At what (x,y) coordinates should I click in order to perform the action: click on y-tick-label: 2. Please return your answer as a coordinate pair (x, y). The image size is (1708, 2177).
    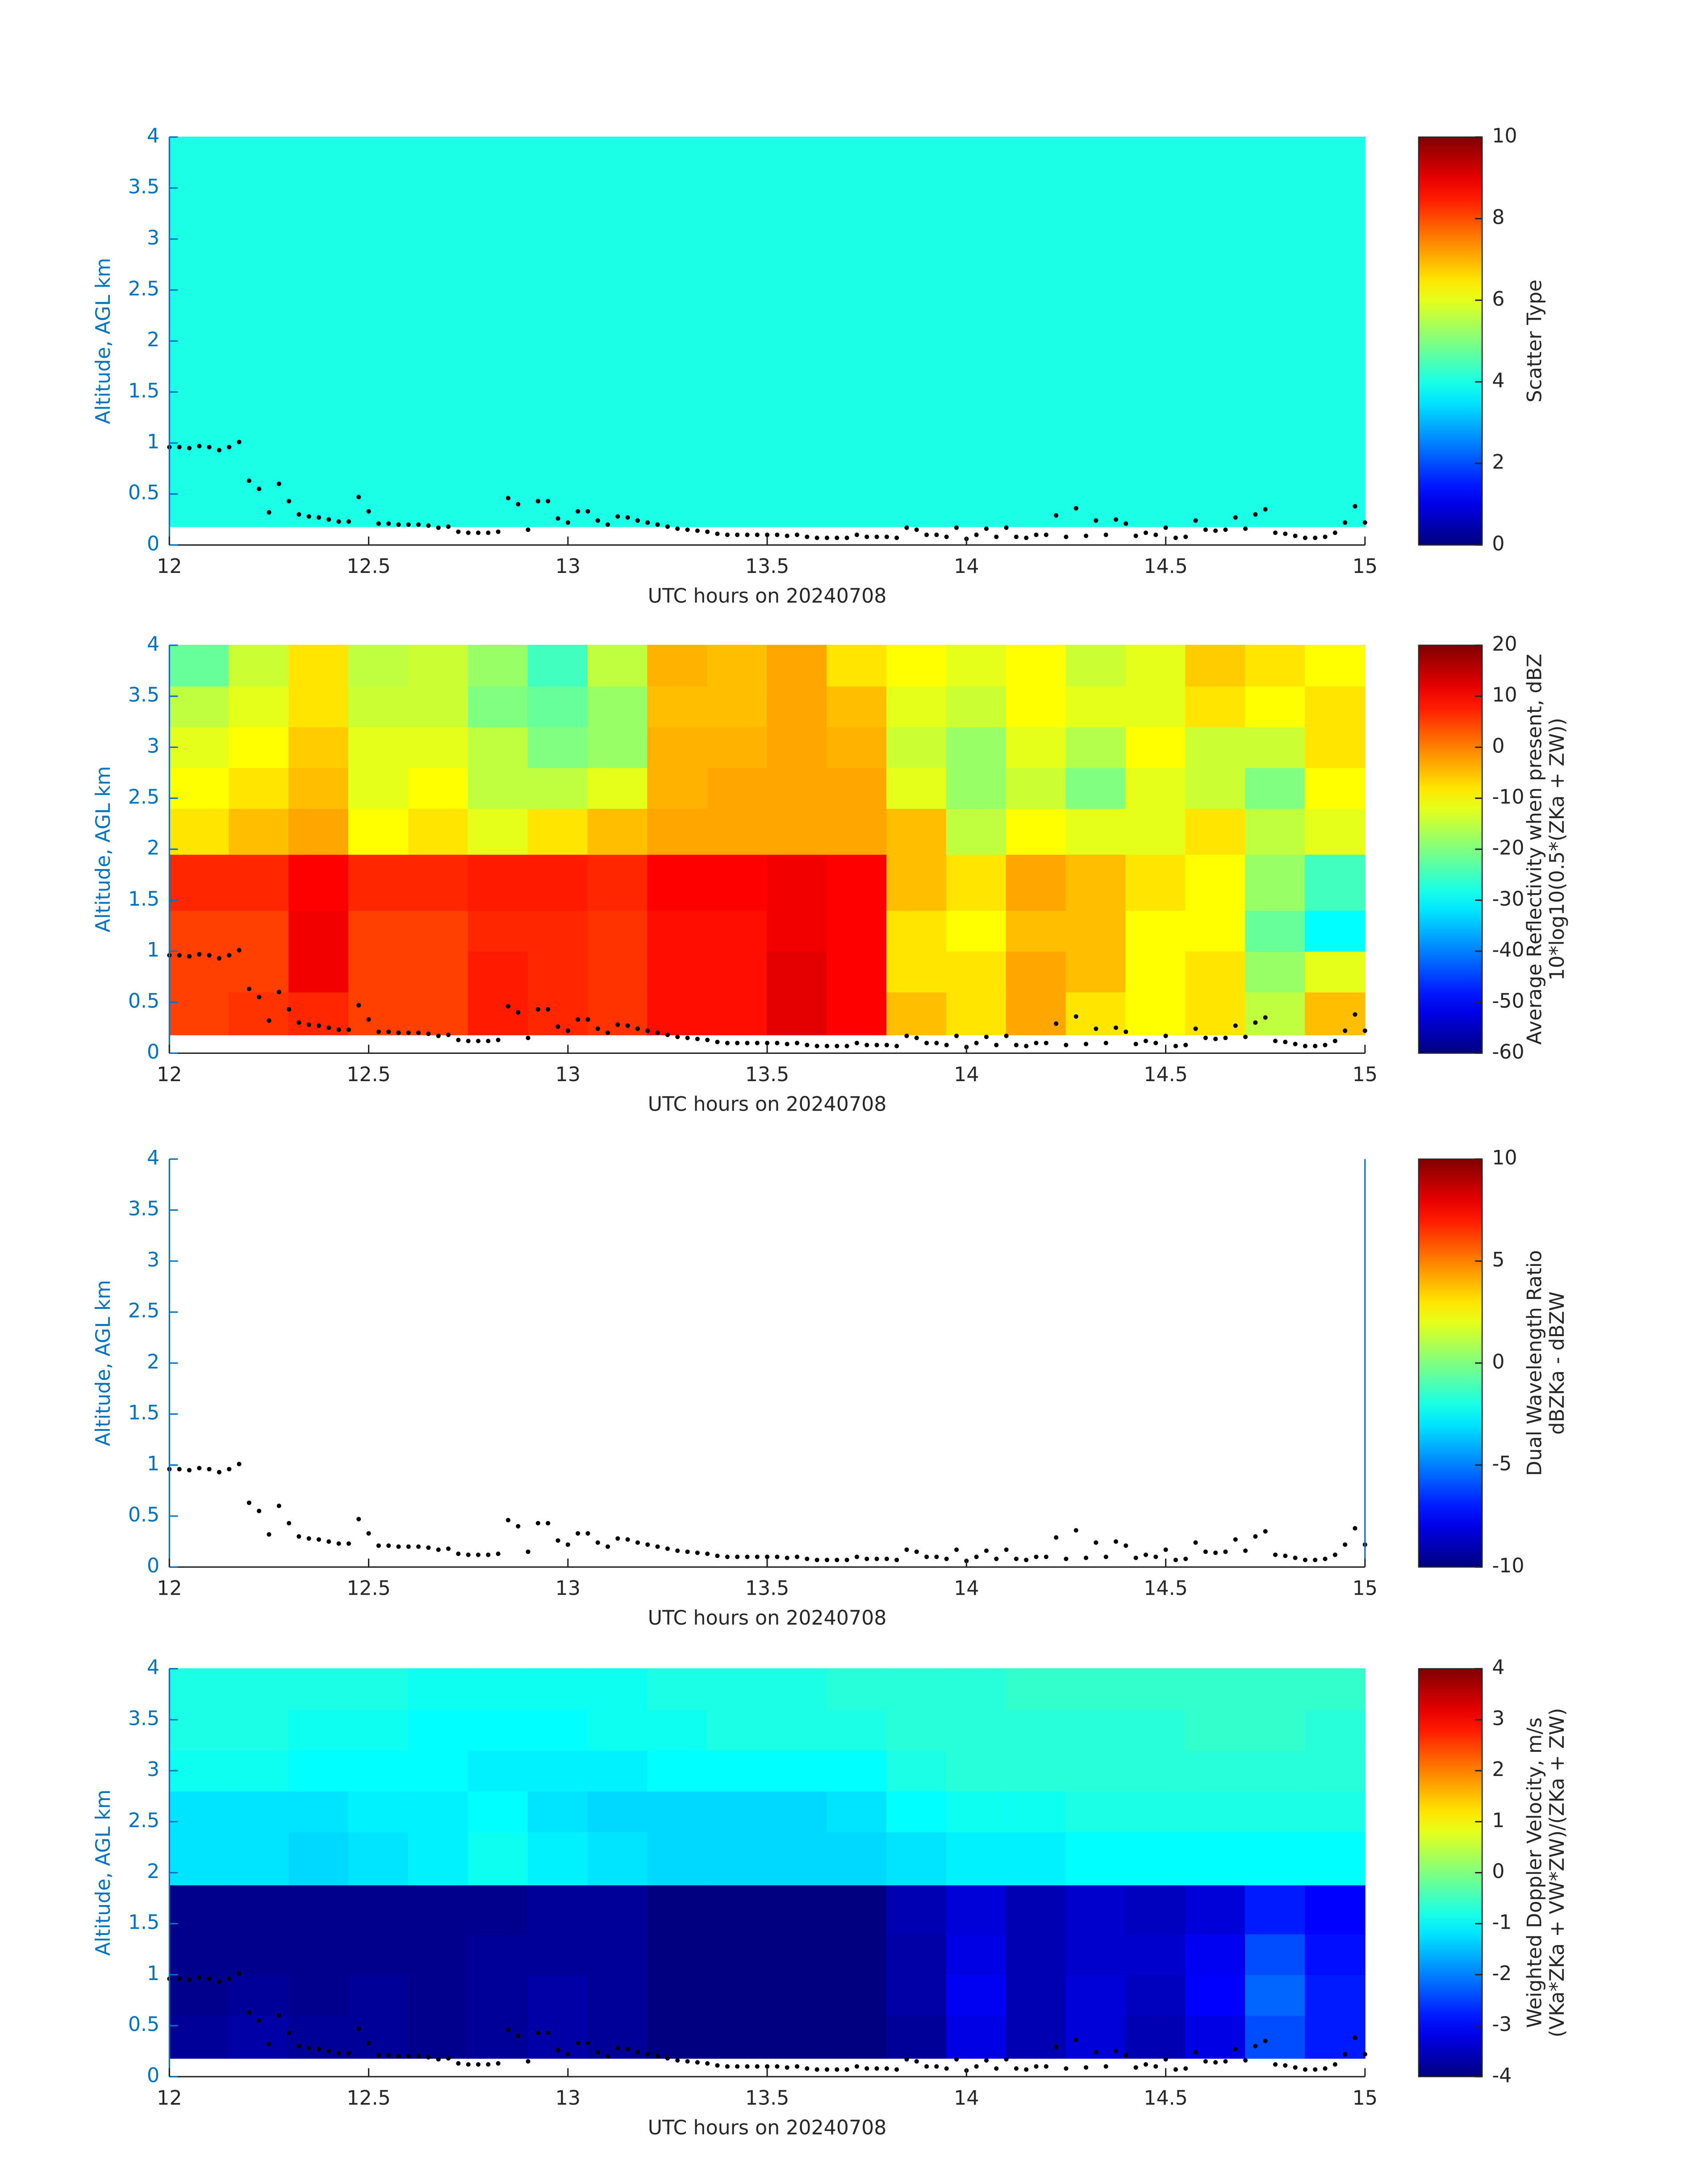
    Looking at the image, I should click on (153, 848).